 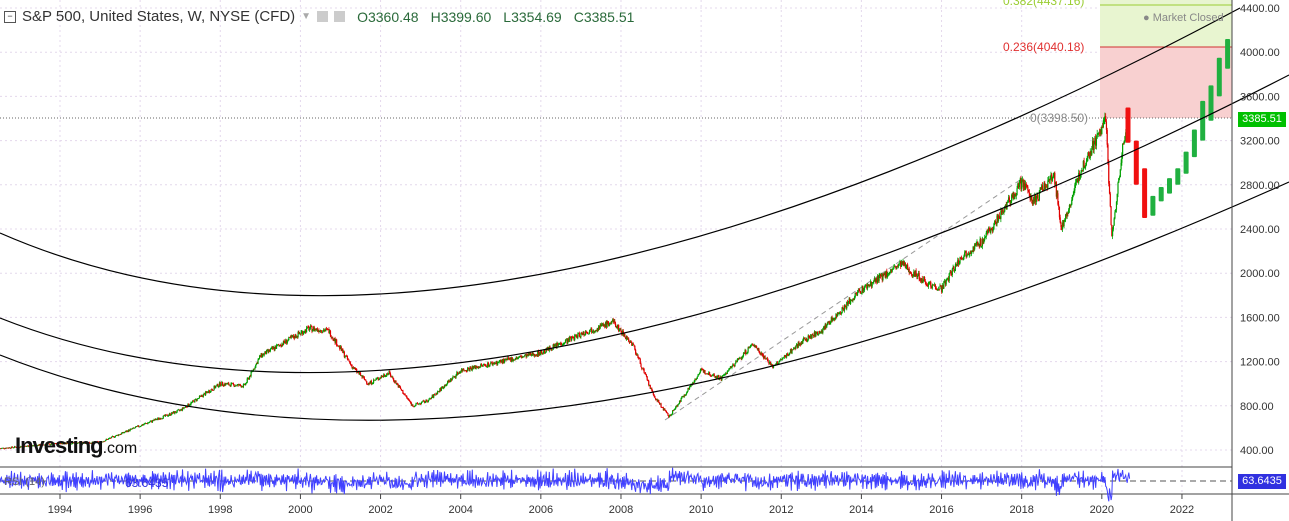 I want to click on eye-icon, so click(x=323, y=16).